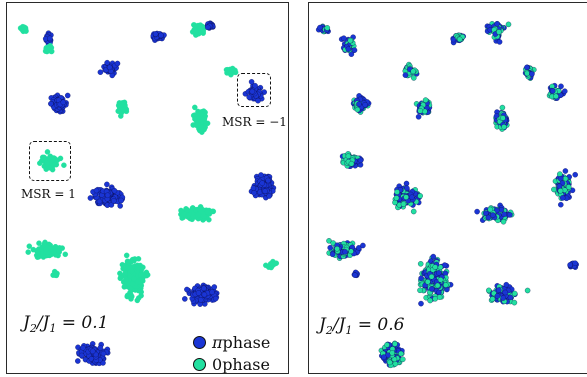 The height and width of the screenshot is (377, 587). I want to click on annotation-msr-neg: MSR = −1, so click(254, 122).